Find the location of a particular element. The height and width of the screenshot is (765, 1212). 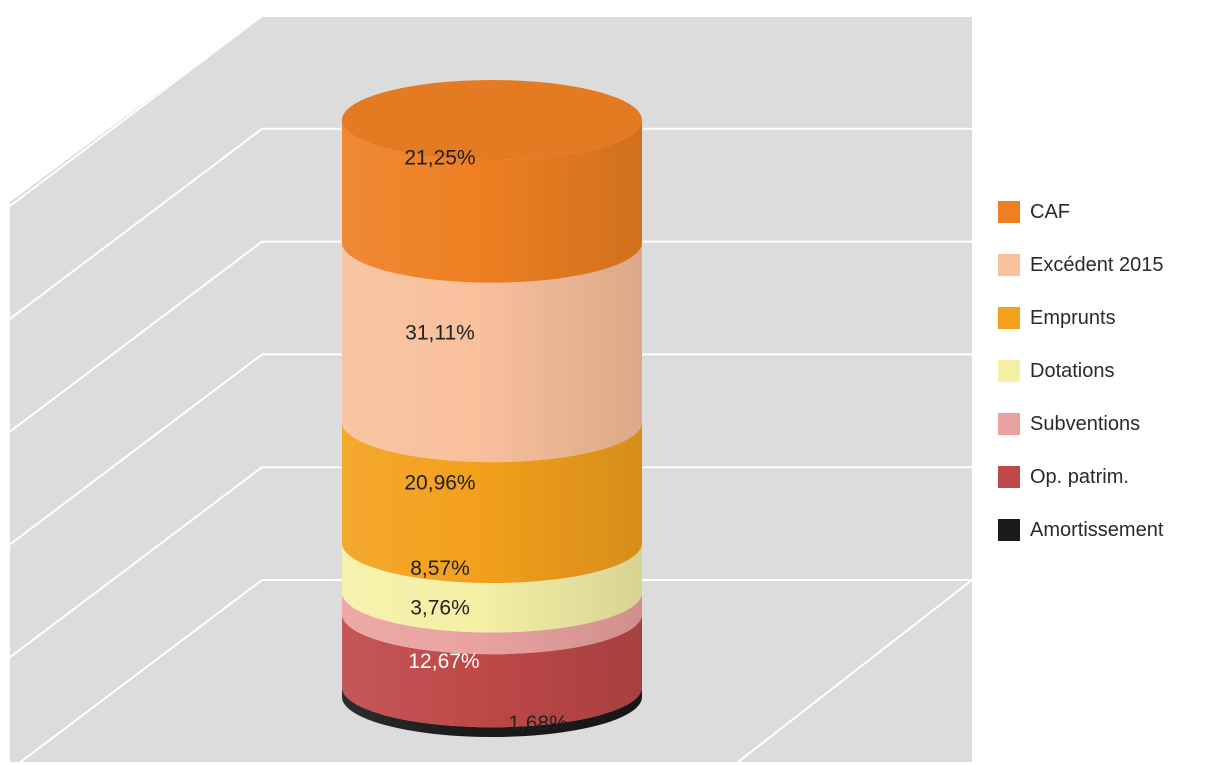

legend-item-emprunts: Emprunts is located at coordinates (1104, 318).